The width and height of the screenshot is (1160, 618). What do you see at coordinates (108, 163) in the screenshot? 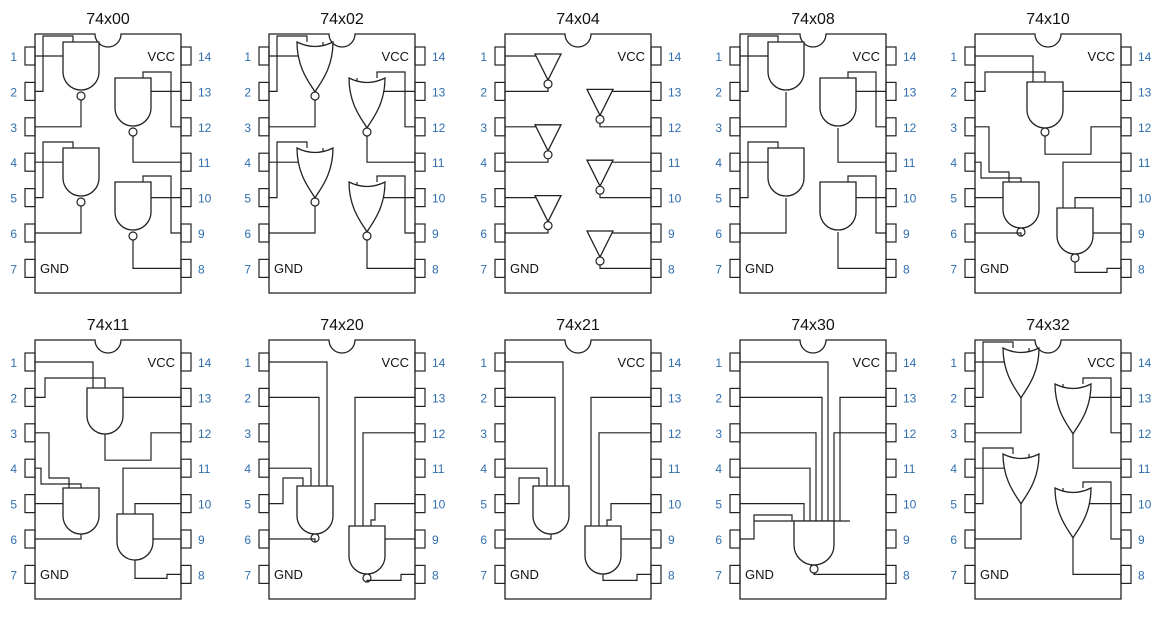
I see `chip-outline` at bounding box center [108, 163].